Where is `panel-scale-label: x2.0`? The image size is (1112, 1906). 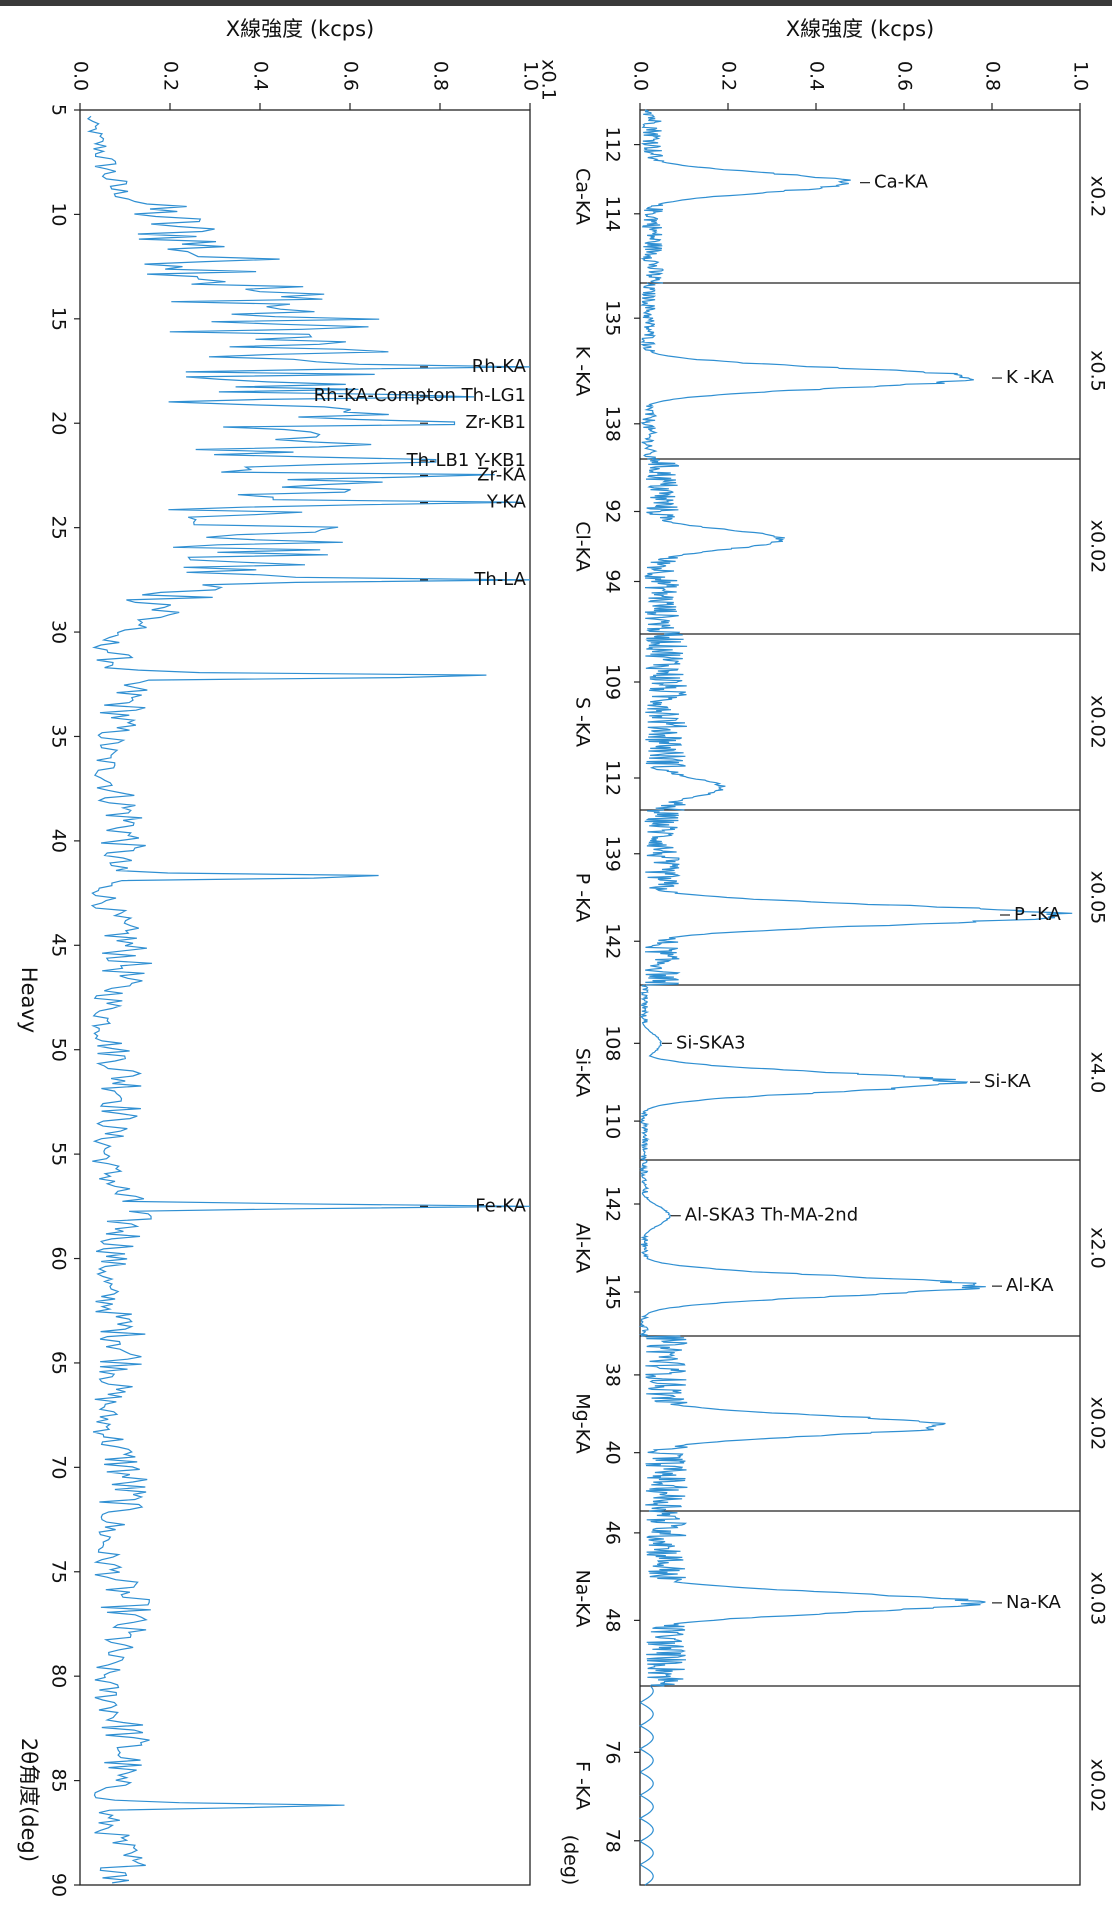 panel-scale-label: x2.0 is located at coordinates (1098, 1247).